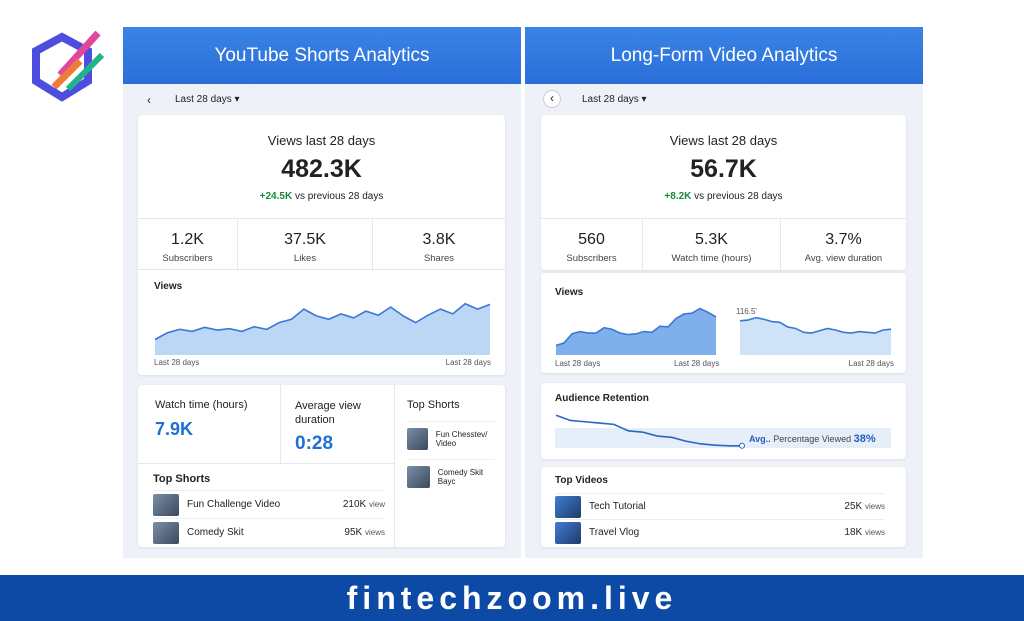 This screenshot has width=1024, height=621. Describe the element at coordinates (149, 100) in the screenshot. I see `back-chevron-icon: ‹` at that location.